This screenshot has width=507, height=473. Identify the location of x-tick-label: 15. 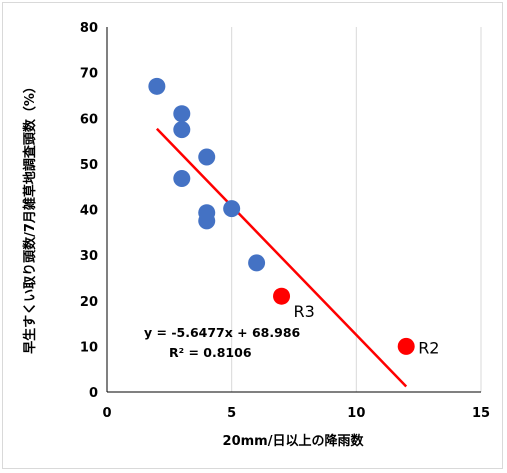
(481, 413).